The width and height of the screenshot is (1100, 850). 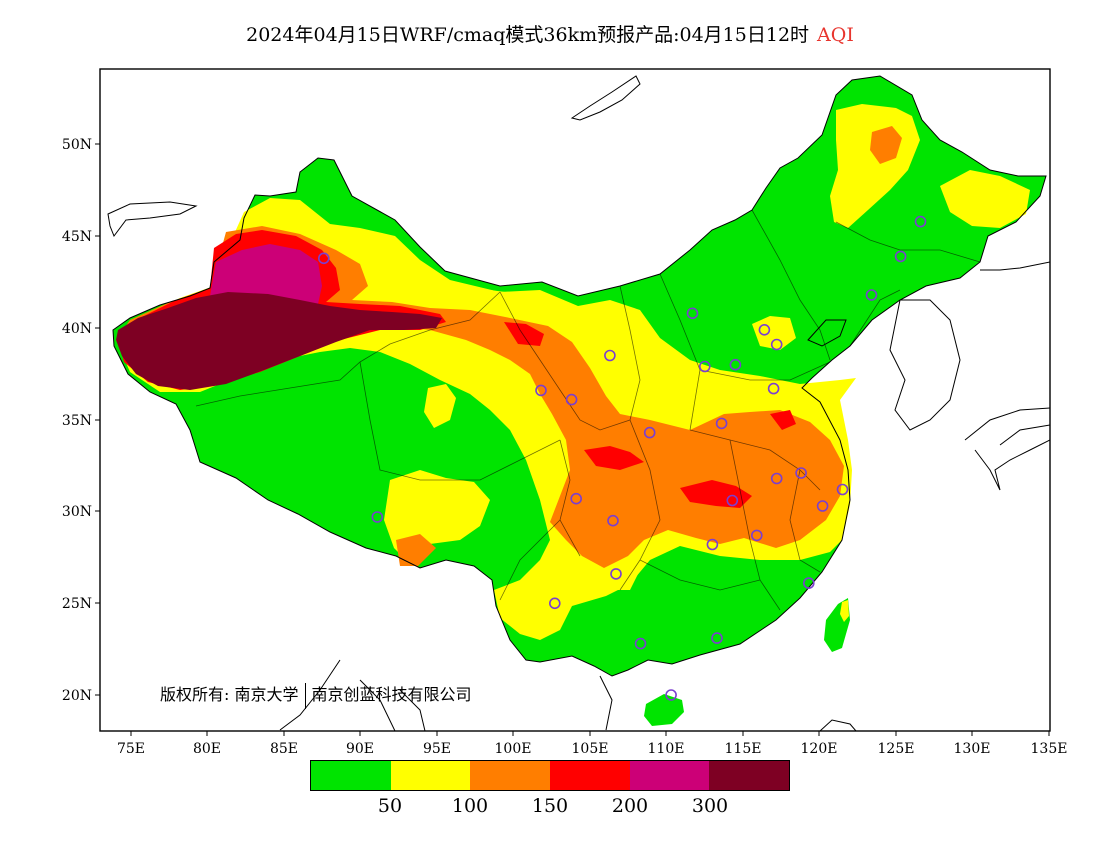 I want to click on lon-tick-label: 120E, so click(x=819, y=749).